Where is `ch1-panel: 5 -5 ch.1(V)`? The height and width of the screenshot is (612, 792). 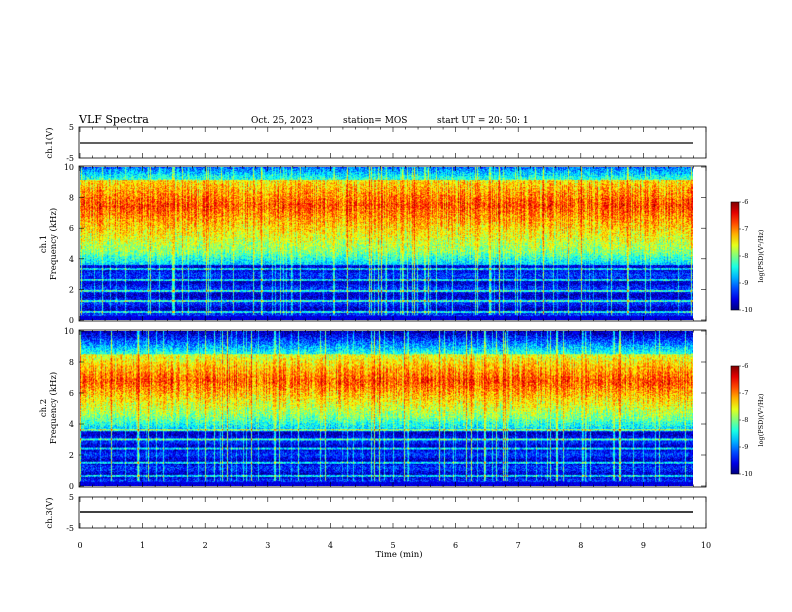
ch1-panel: 5 -5 ch.1(V) is located at coordinates (375, 143).